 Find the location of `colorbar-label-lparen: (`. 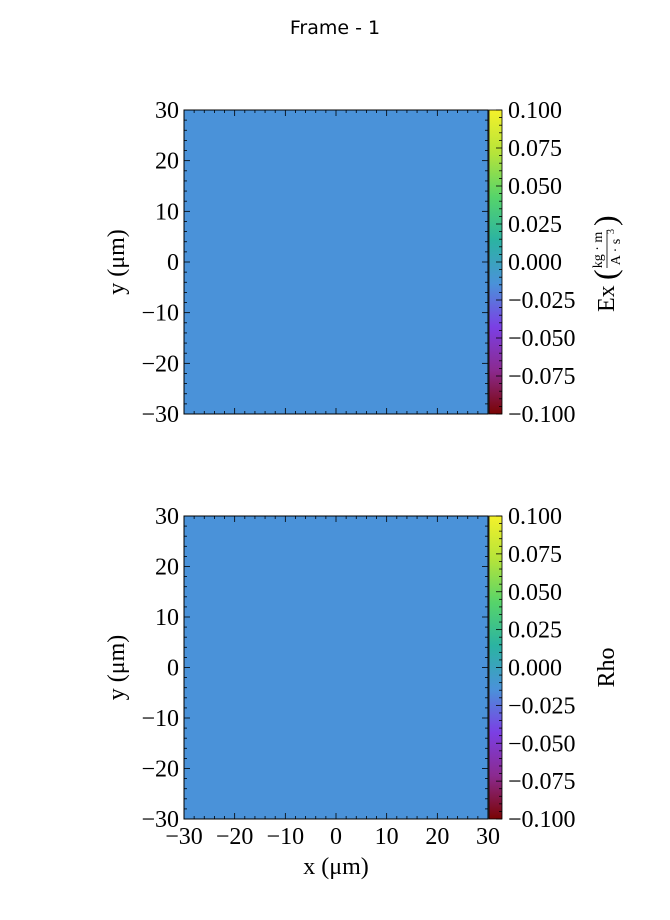

colorbar-label-lparen: ( is located at coordinates (605, 274).